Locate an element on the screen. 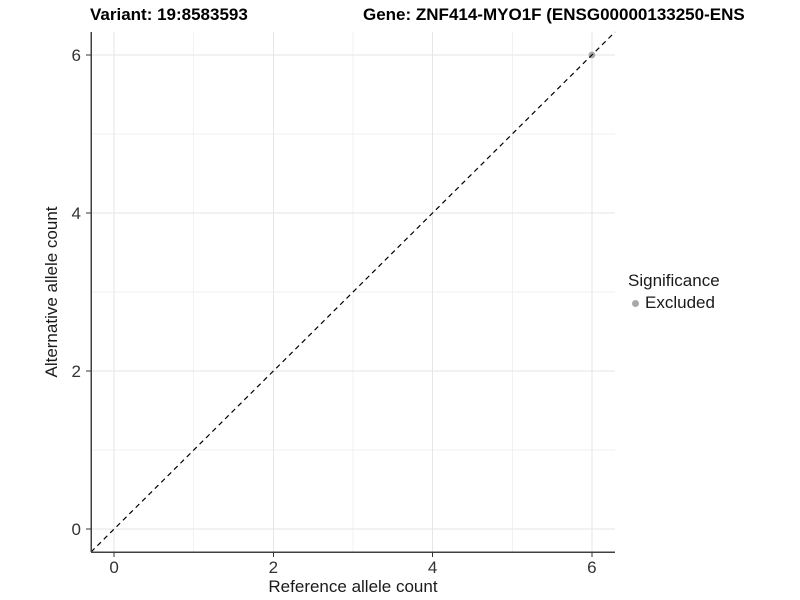  legend-item-excluded: Excluded is located at coordinates (674, 303).